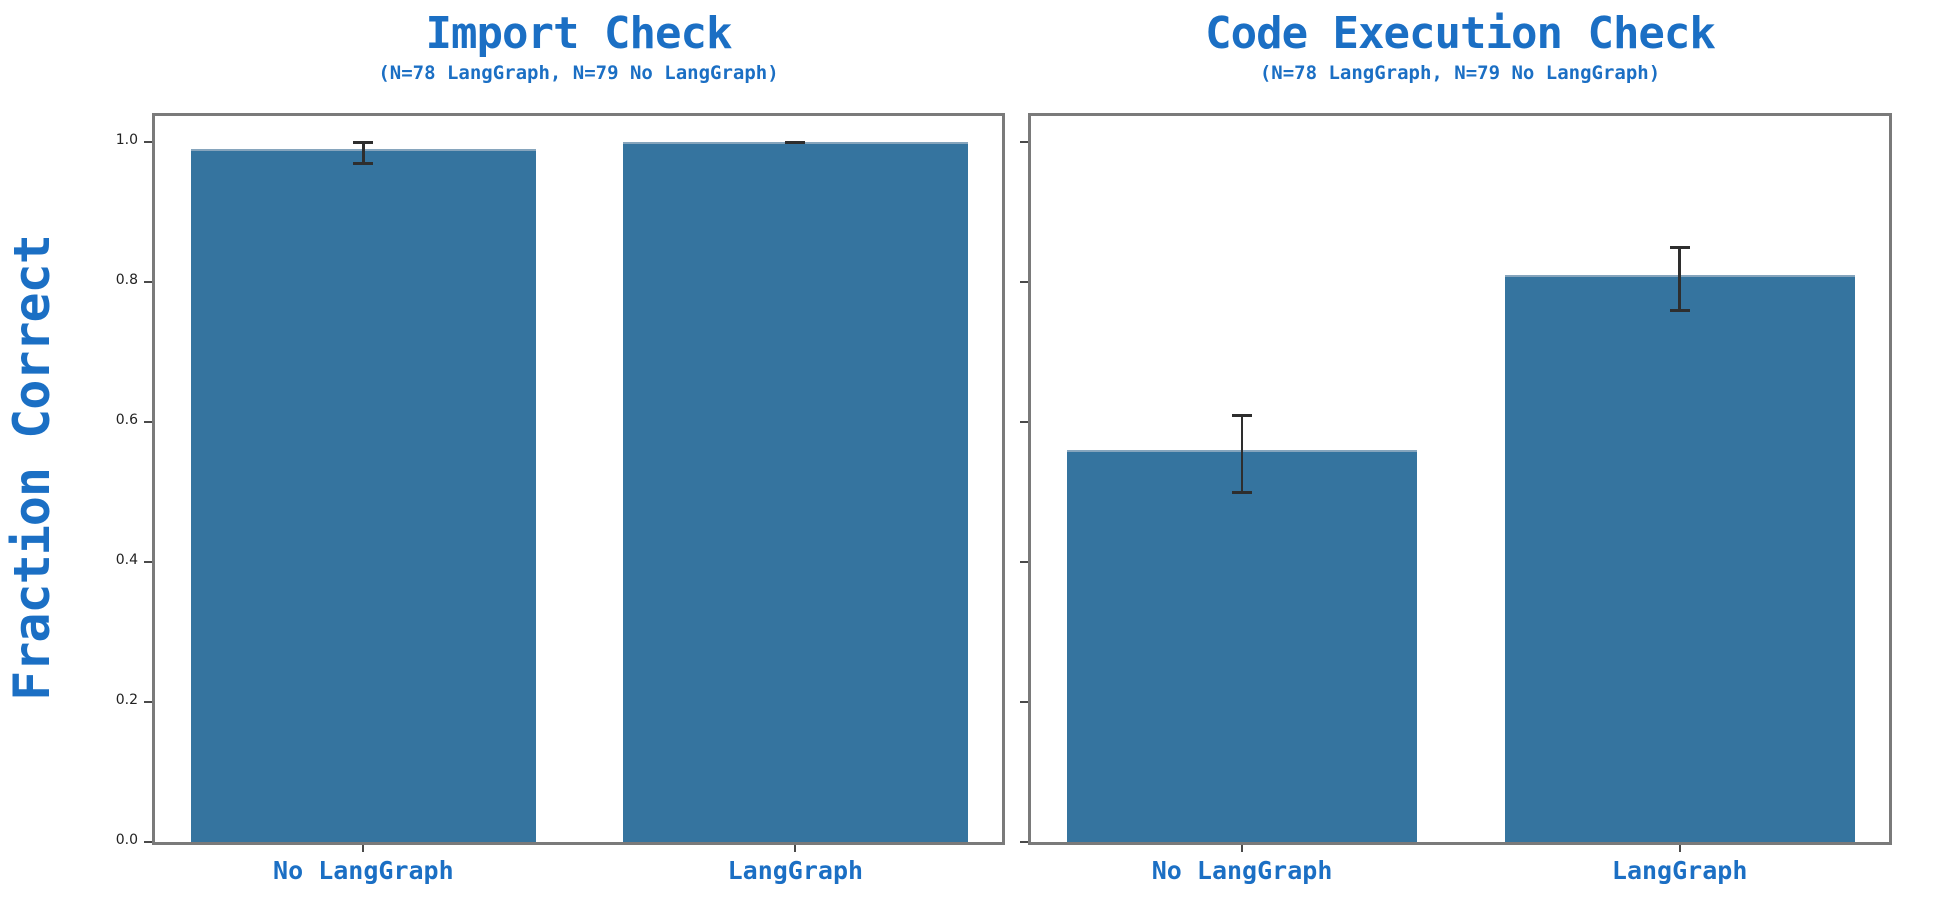 The width and height of the screenshot is (1936, 913). I want to click on y-tick-label: 0.6, so click(126, 420).